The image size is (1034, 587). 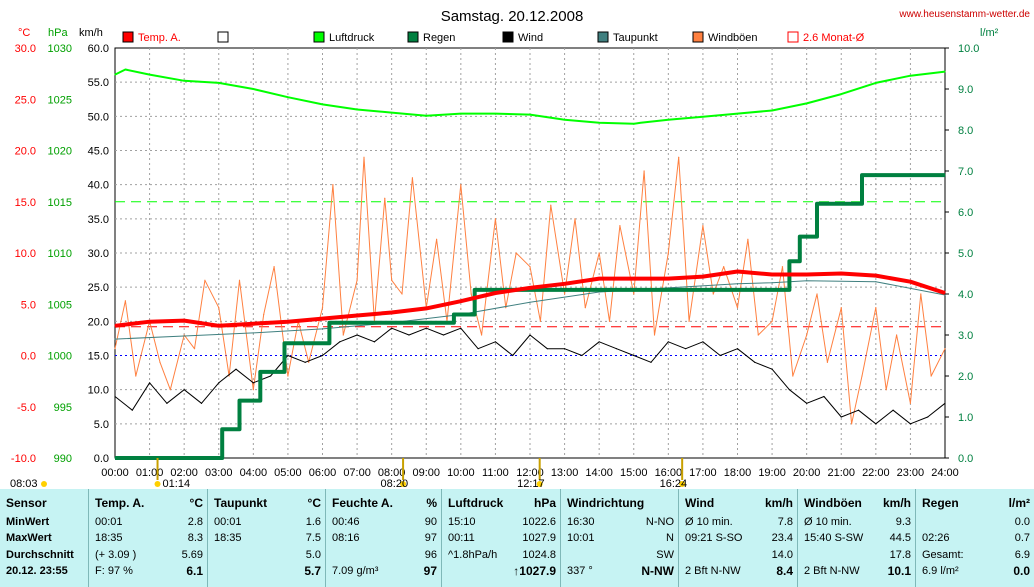 What do you see at coordinates (98, 322) in the screenshot?
I see `wind-tick-label: 20.0` at bounding box center [98, 322].